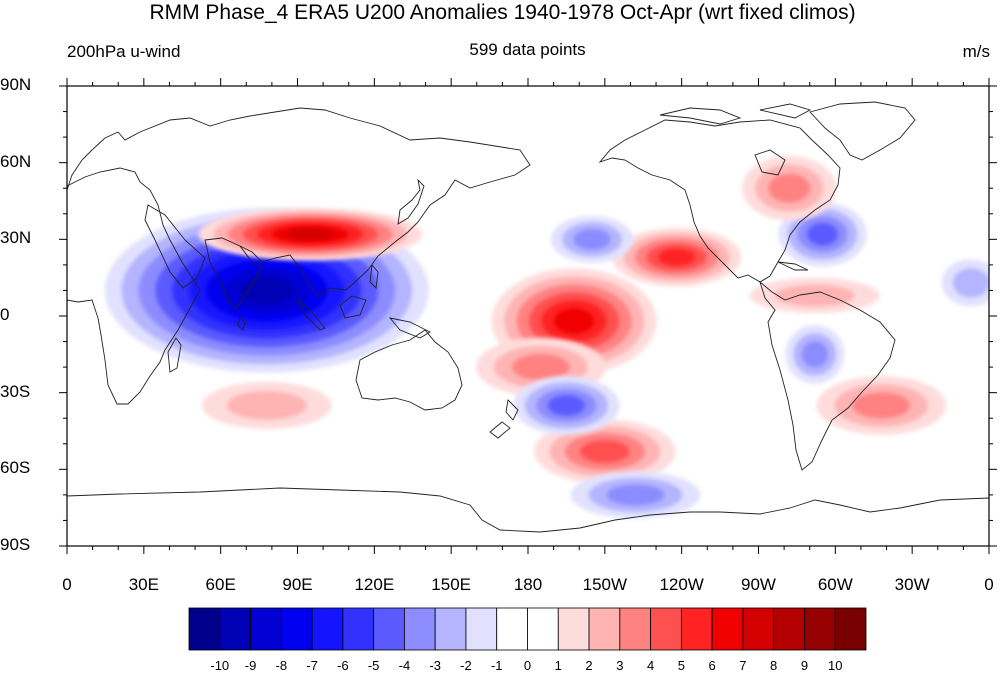 The width and height of the screenshot is (1005, 676). What do you see at coordinates (862, 131) in the screenshot?
I see `greenland-coastline` at bounding box center [862, 131].